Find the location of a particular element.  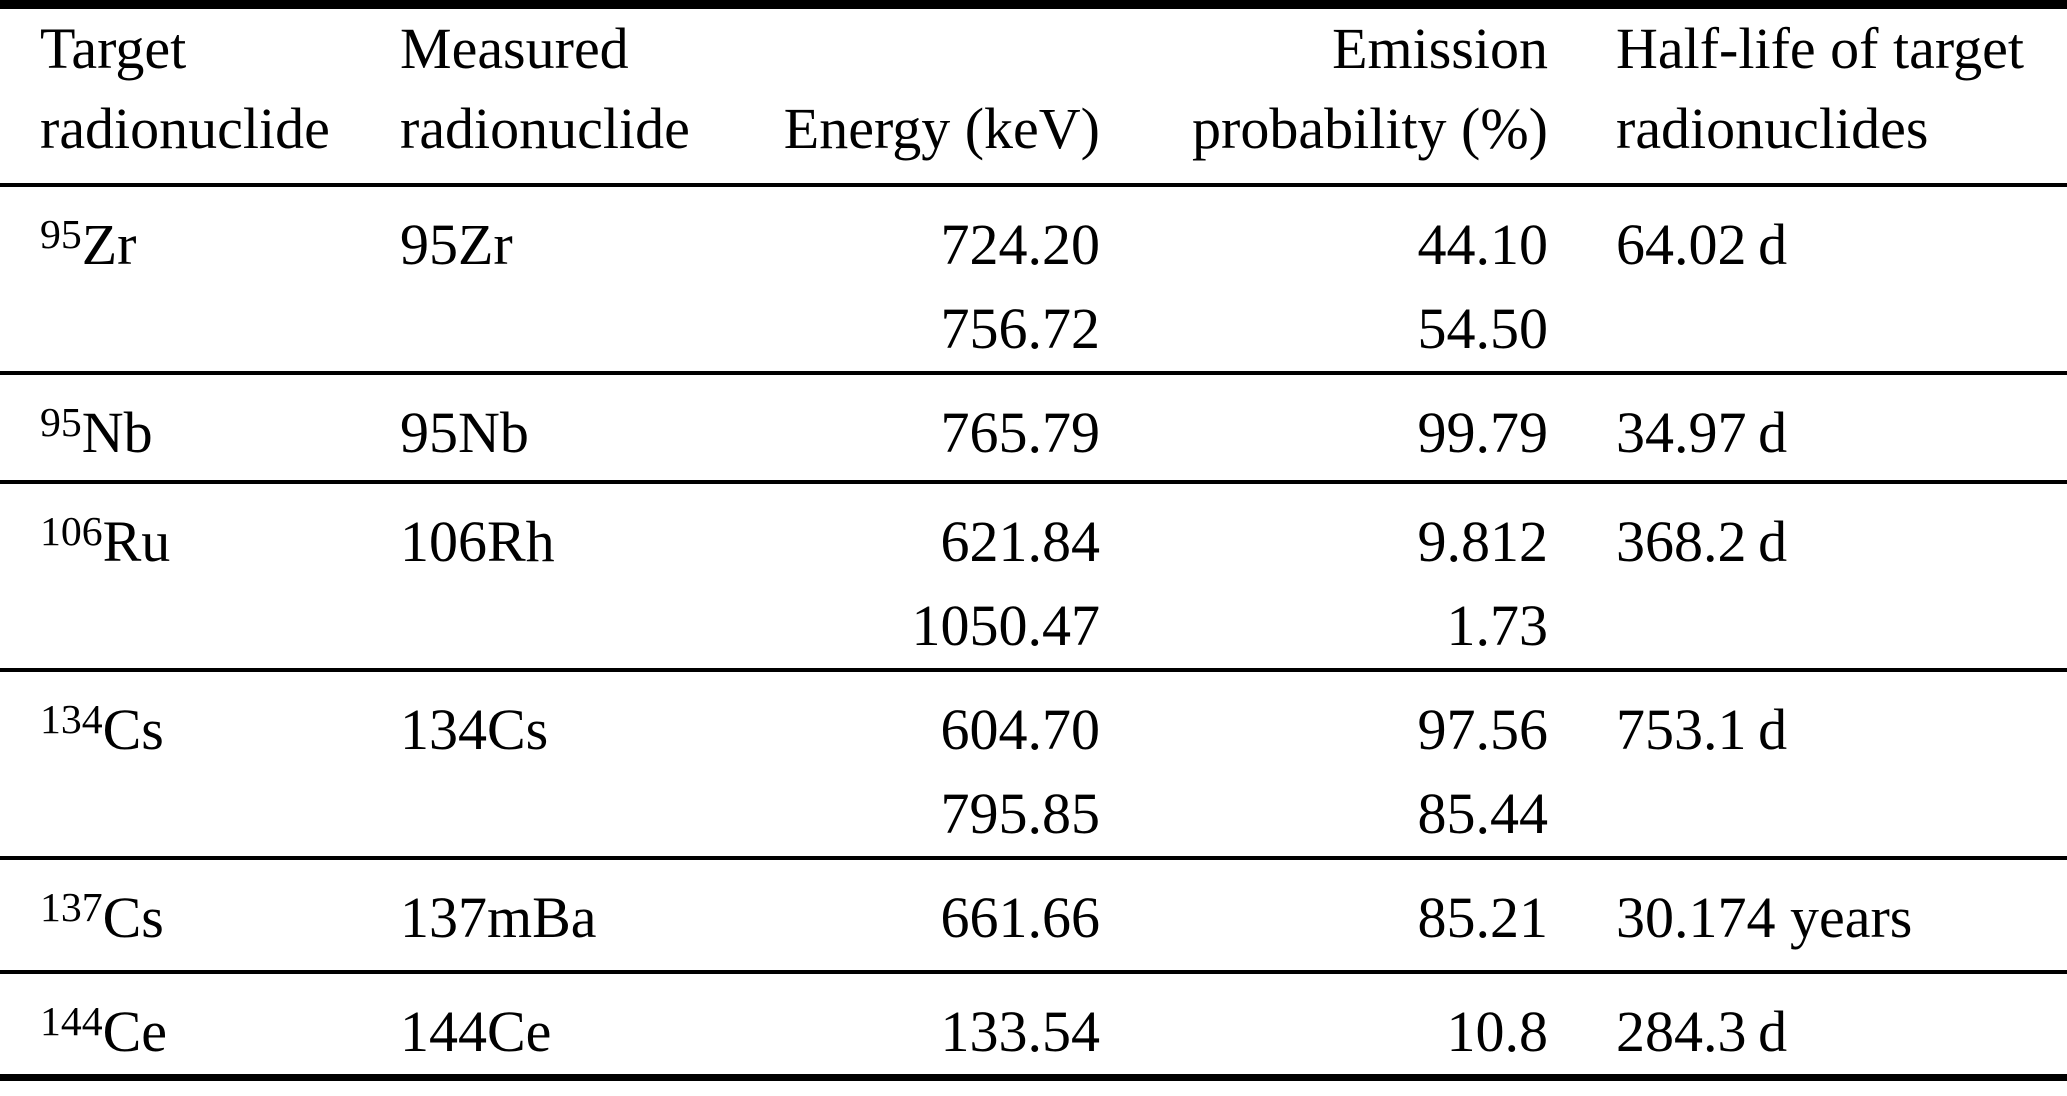

half-life-cell: 64.02 d is located at coordinates (1807, 280).